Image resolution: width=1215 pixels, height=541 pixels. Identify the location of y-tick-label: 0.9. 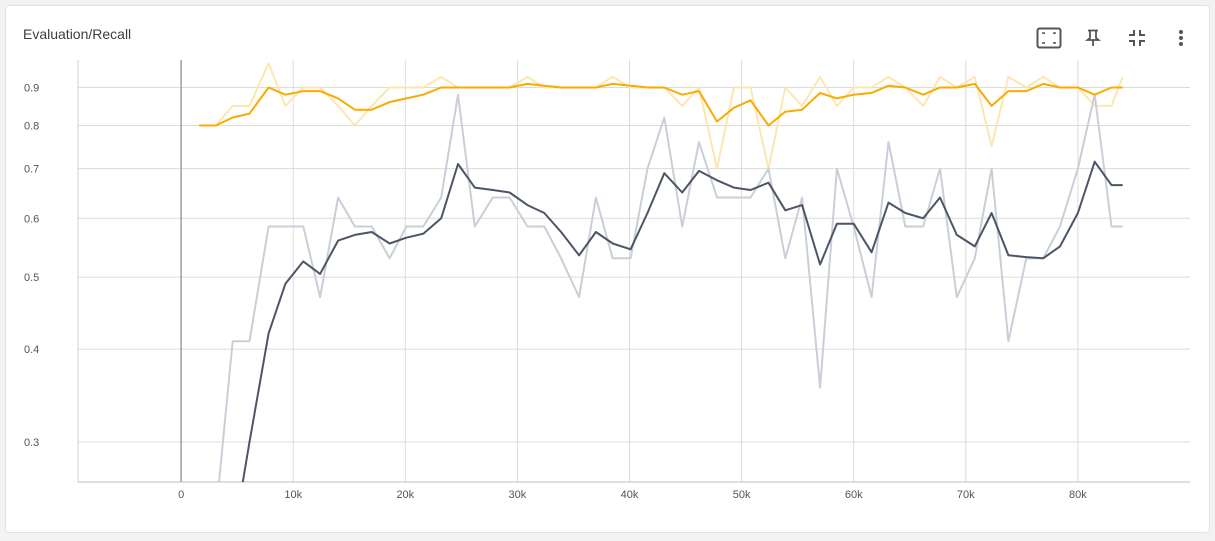
(31, 88).